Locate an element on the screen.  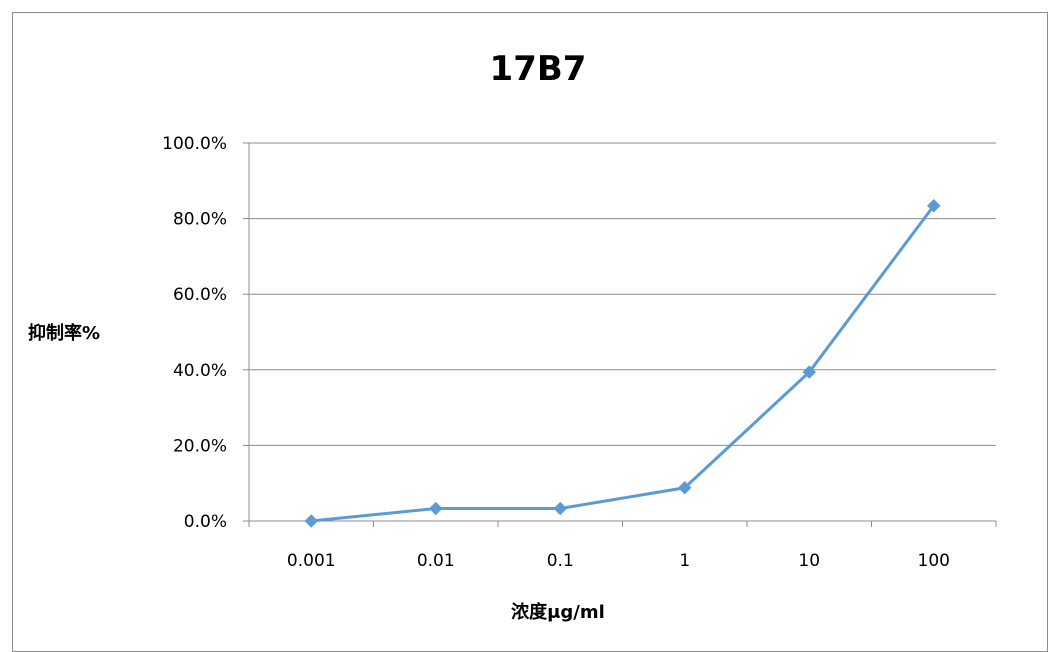
y-tick-label: 40.0% is located at coordinates (200, 371).